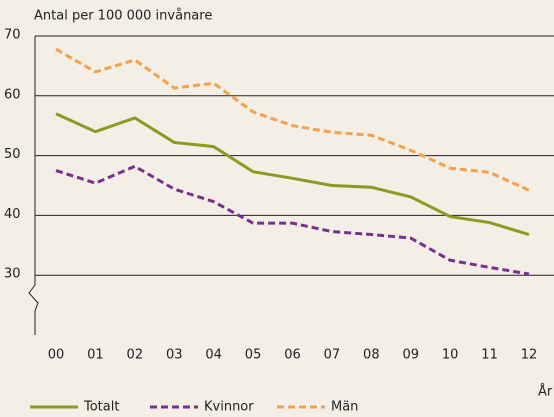  I want to click on x-tick-label: 04, so click(213, 355).